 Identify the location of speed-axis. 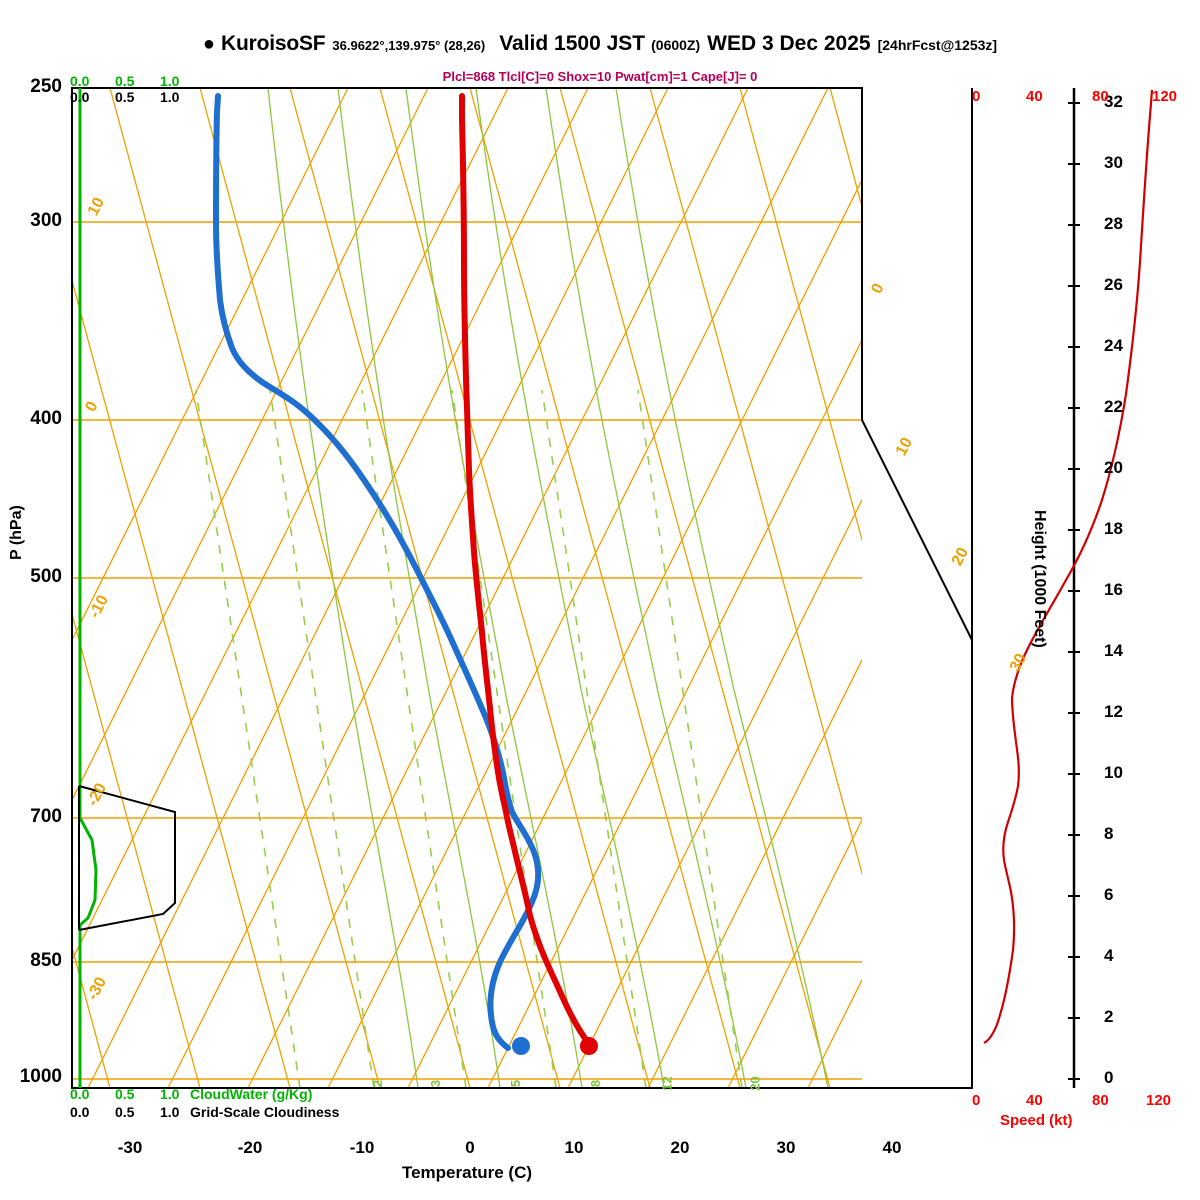
(1074, 588).